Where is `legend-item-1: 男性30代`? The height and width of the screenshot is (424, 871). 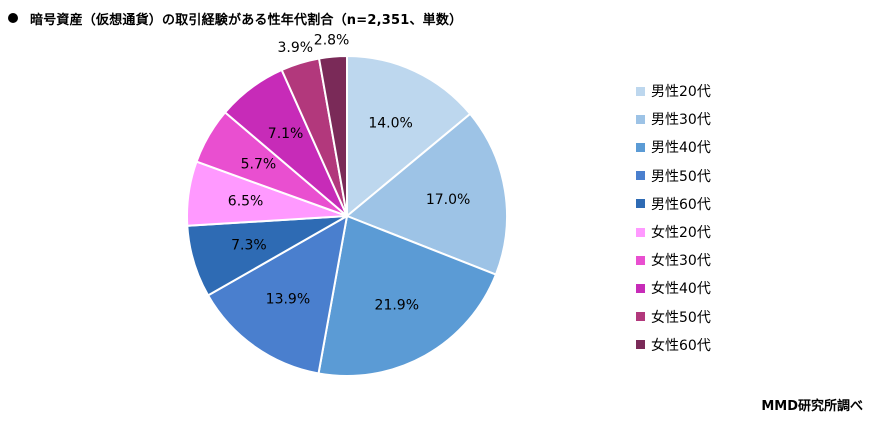
legend-item-1: 男性30代 is located at coordinates (673, 119).